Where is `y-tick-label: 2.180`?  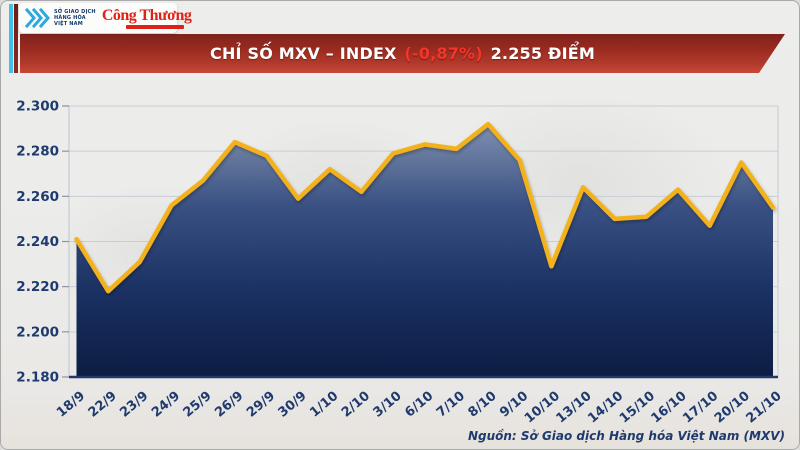
y-tick-label: 2.180 is located at coordinates (37, 378).